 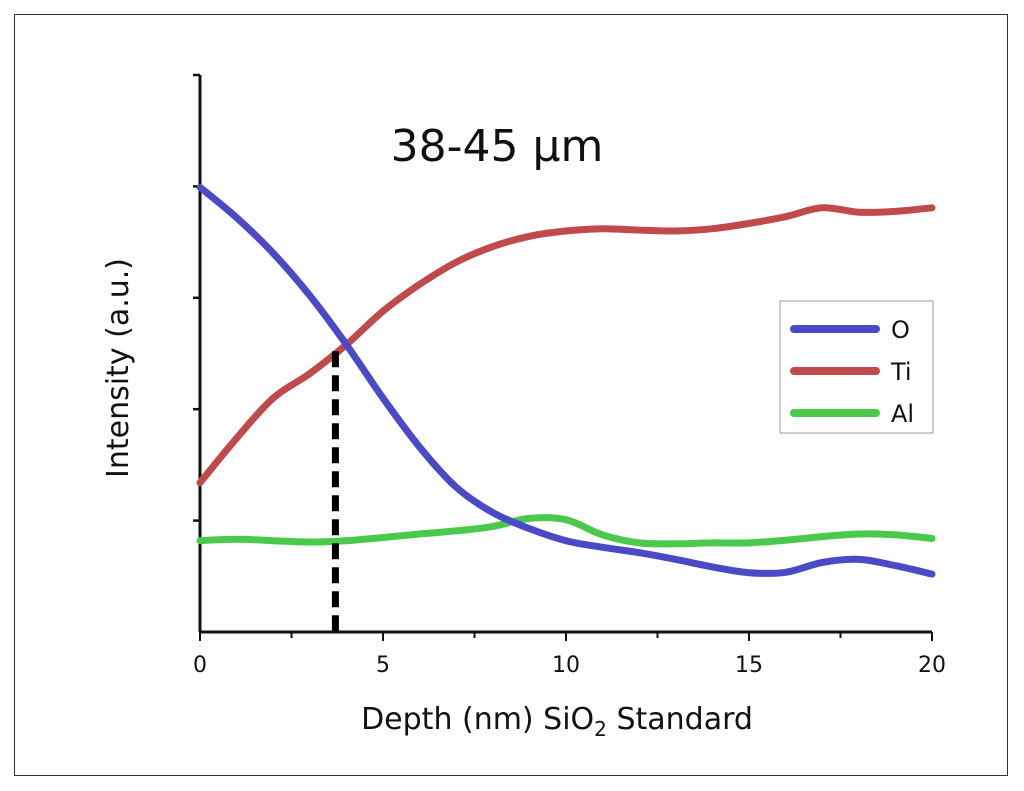 I want to click on legend-label-ti: Ti, so click(x=901, y=372).